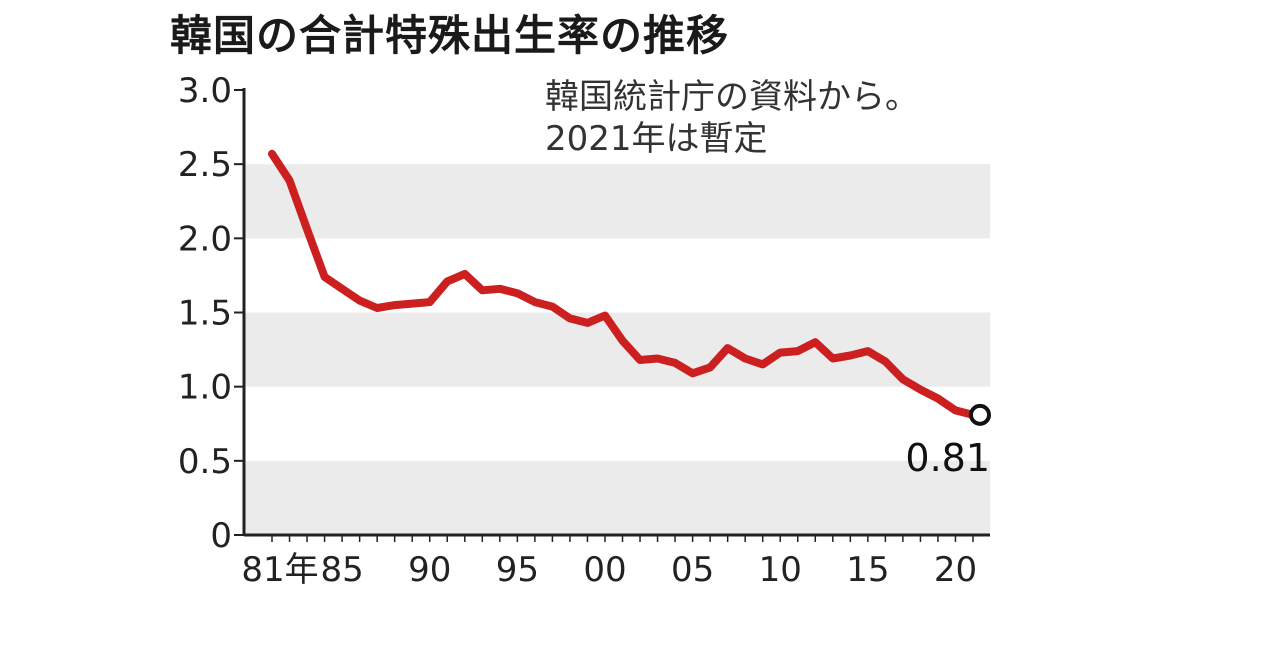 The image size is (1280, 667). What do you see at coordinates (205, 239) in the screenshot?
I see `y-tick-label: 2.0` at bounding box center [205, 239].